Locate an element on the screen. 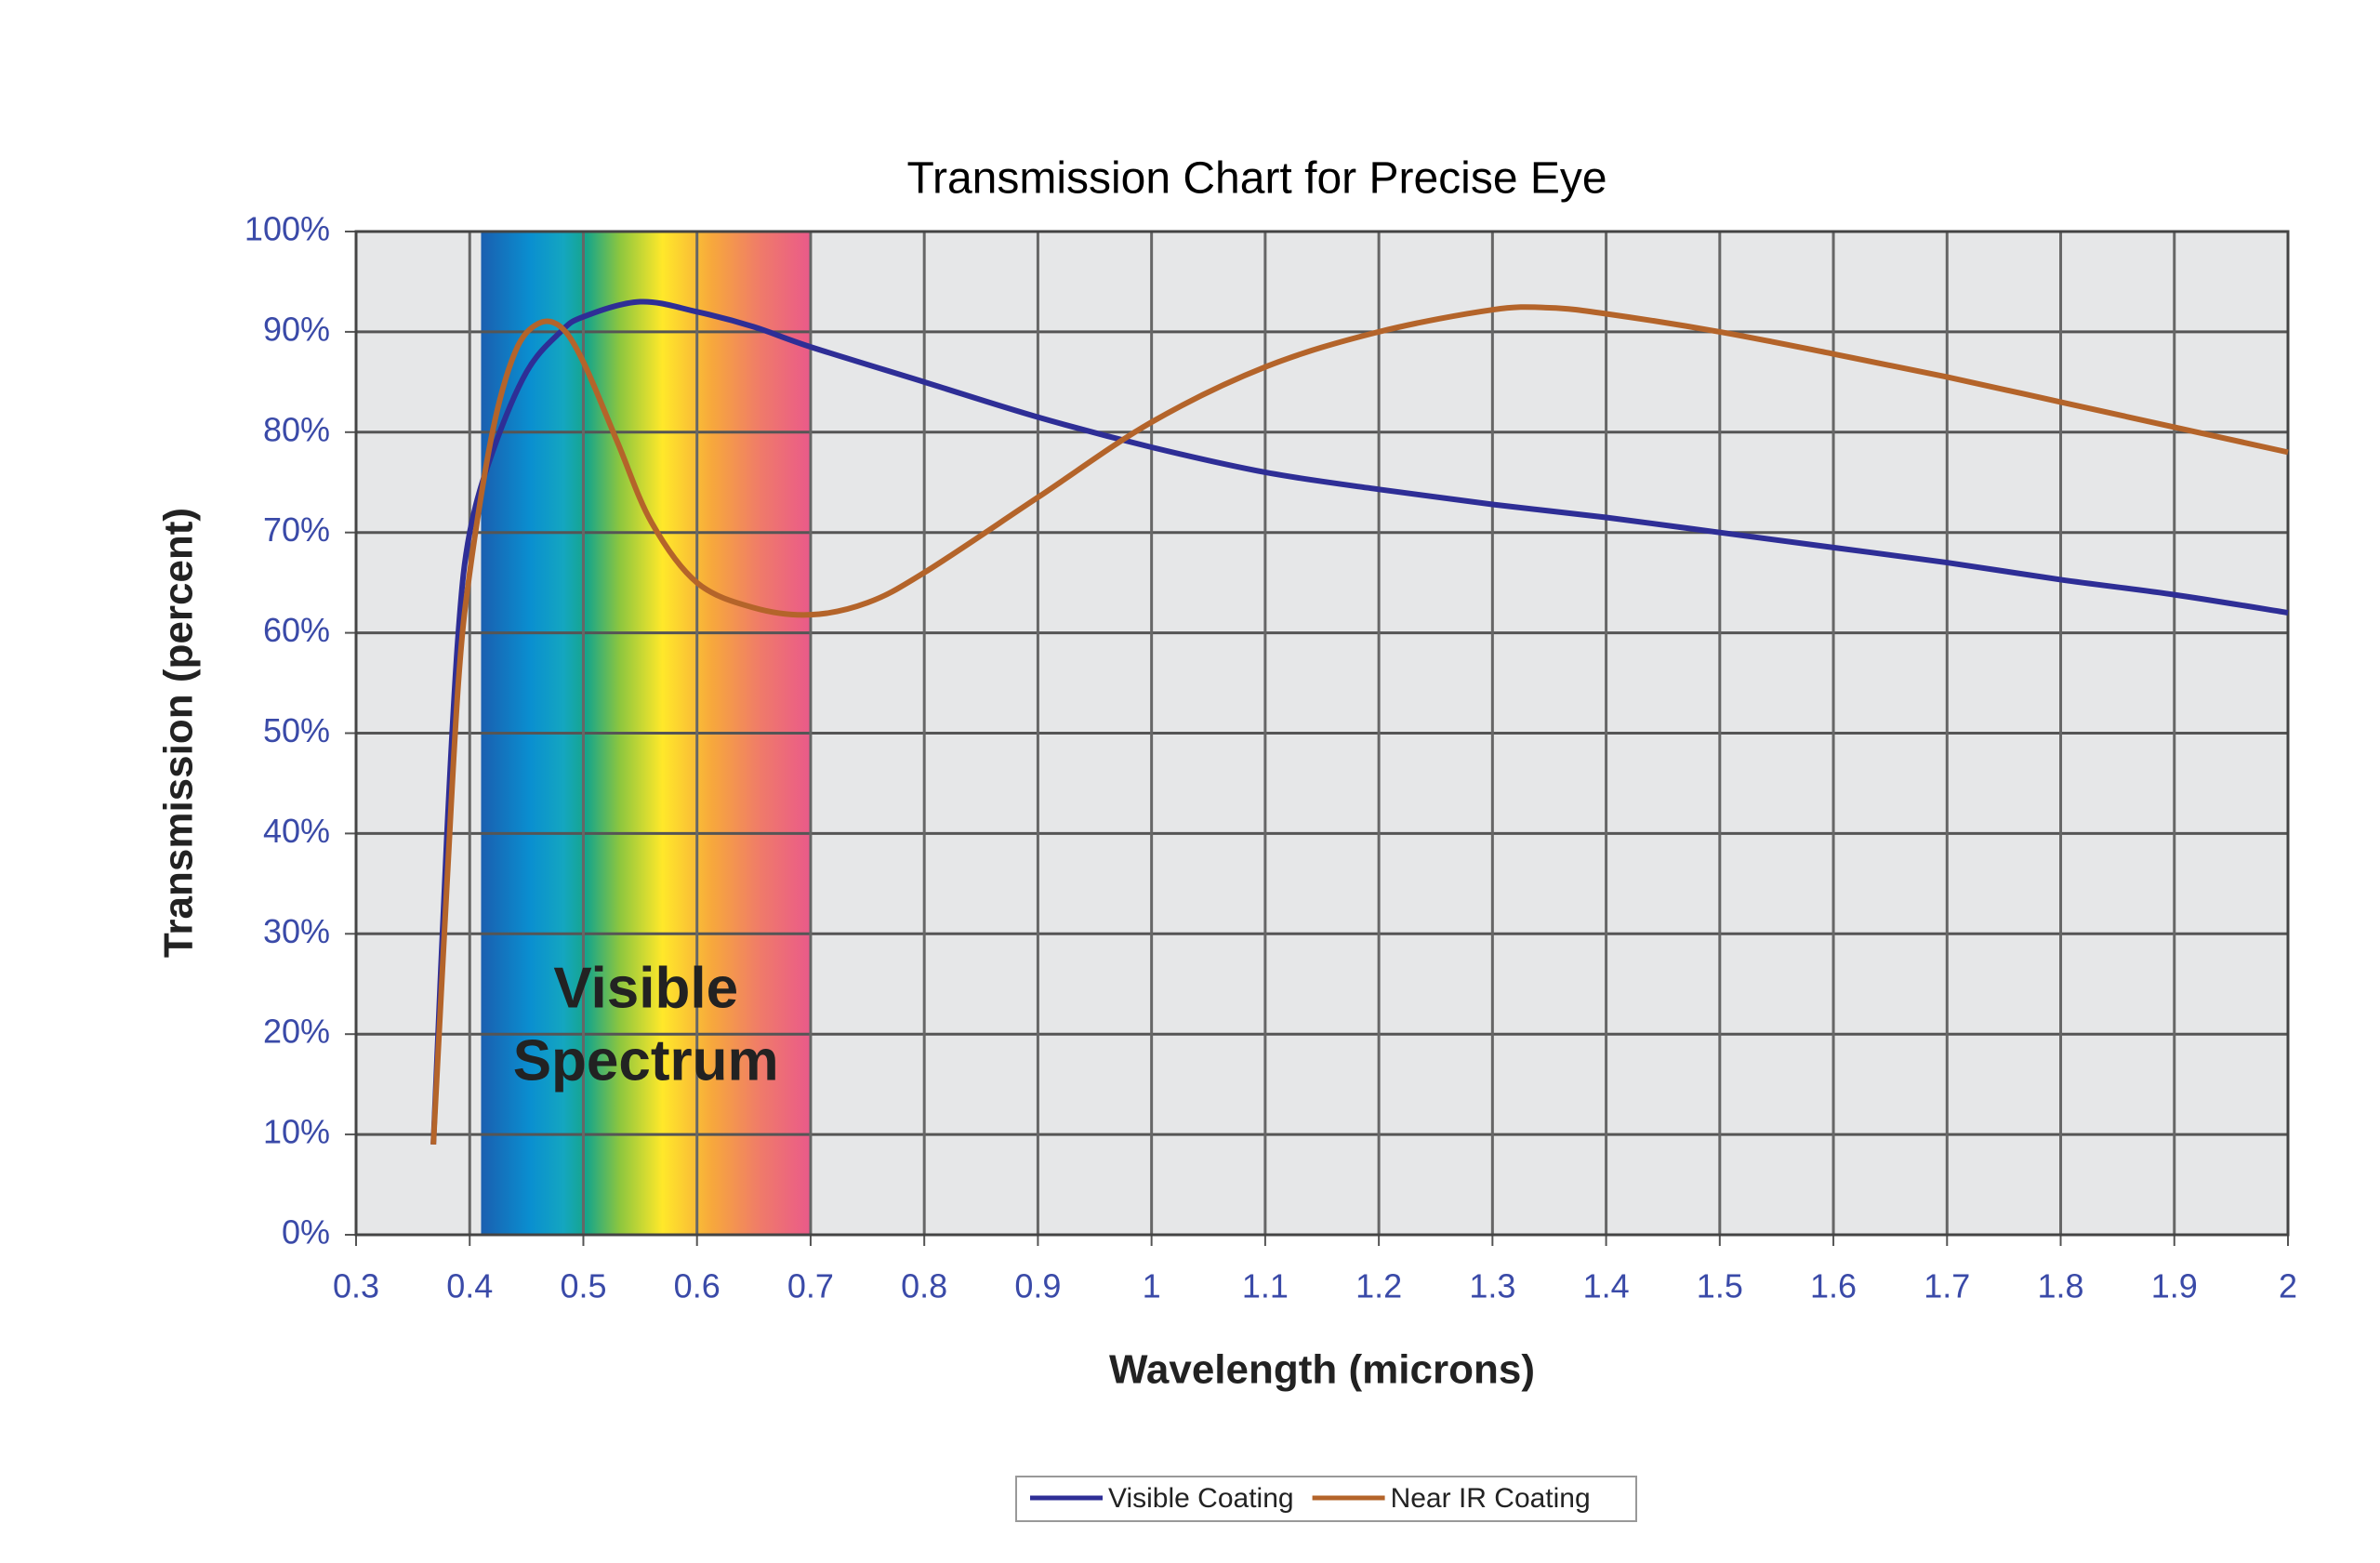  x-tick-label: 1.7 is located at coordinates (1947, 1286).